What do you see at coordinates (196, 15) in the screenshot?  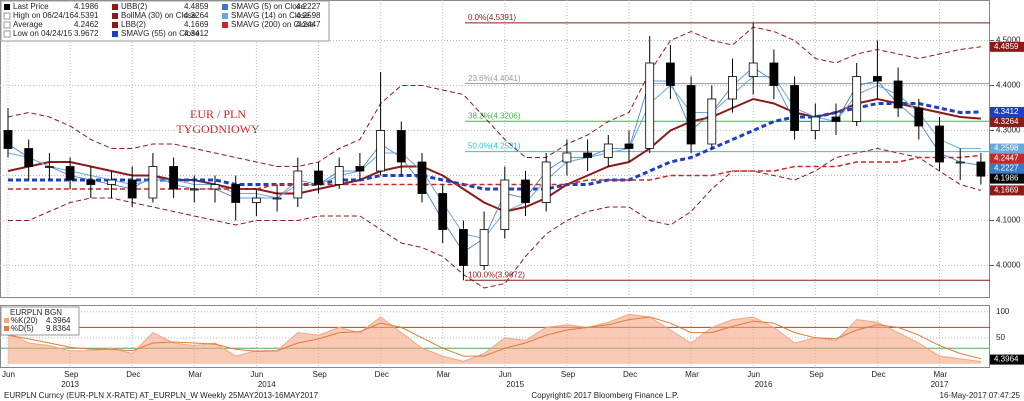 I see `legend-value: 4.3264` at bounding box center [196, 15].